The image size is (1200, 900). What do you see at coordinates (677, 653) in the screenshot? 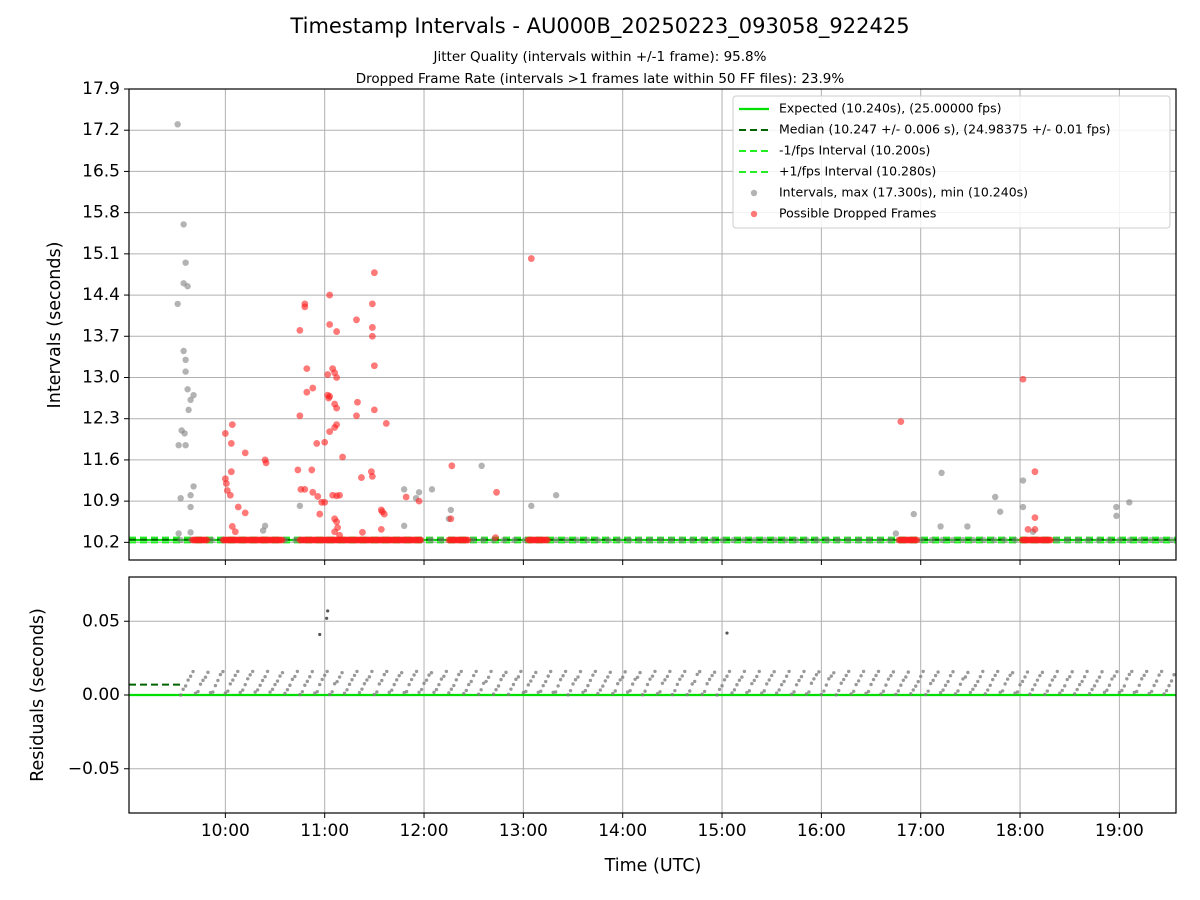
I see `bottom-panel-points` at bounding box center [677, 653].